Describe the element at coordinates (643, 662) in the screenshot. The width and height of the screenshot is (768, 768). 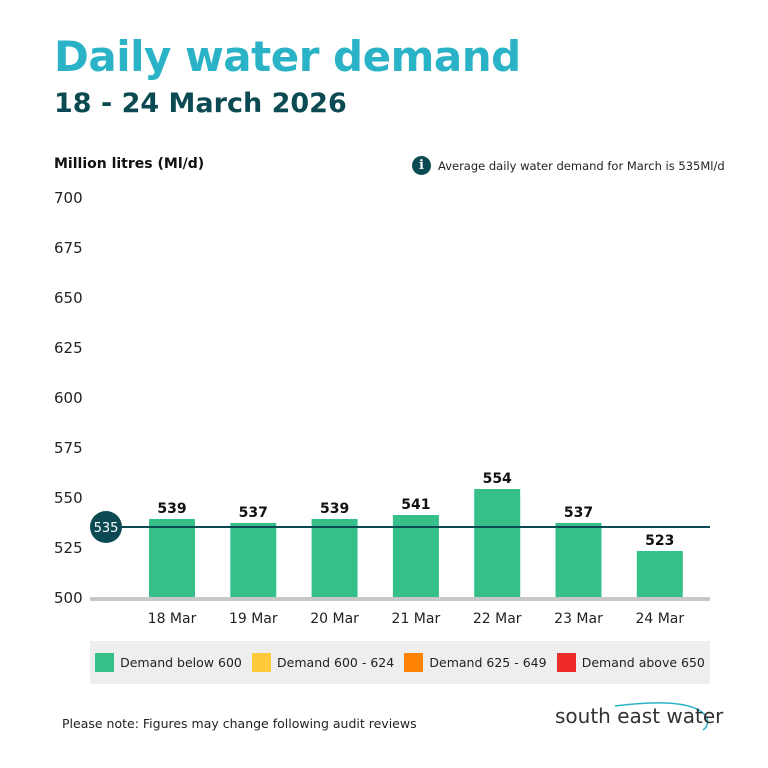
I see `legend-label: Demand above 650` at that location.